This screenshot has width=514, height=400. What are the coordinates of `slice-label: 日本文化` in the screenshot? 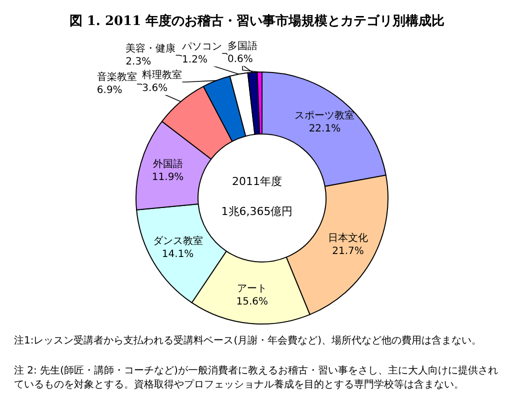 It's located at (348, 238).